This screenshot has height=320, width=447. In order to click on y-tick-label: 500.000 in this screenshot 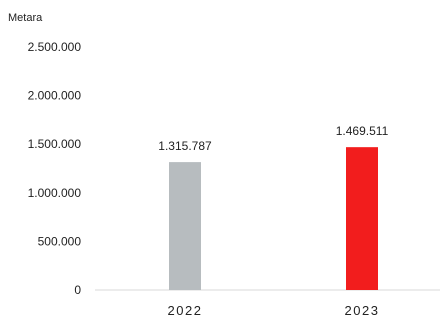, I will do `click(60, 241)`.